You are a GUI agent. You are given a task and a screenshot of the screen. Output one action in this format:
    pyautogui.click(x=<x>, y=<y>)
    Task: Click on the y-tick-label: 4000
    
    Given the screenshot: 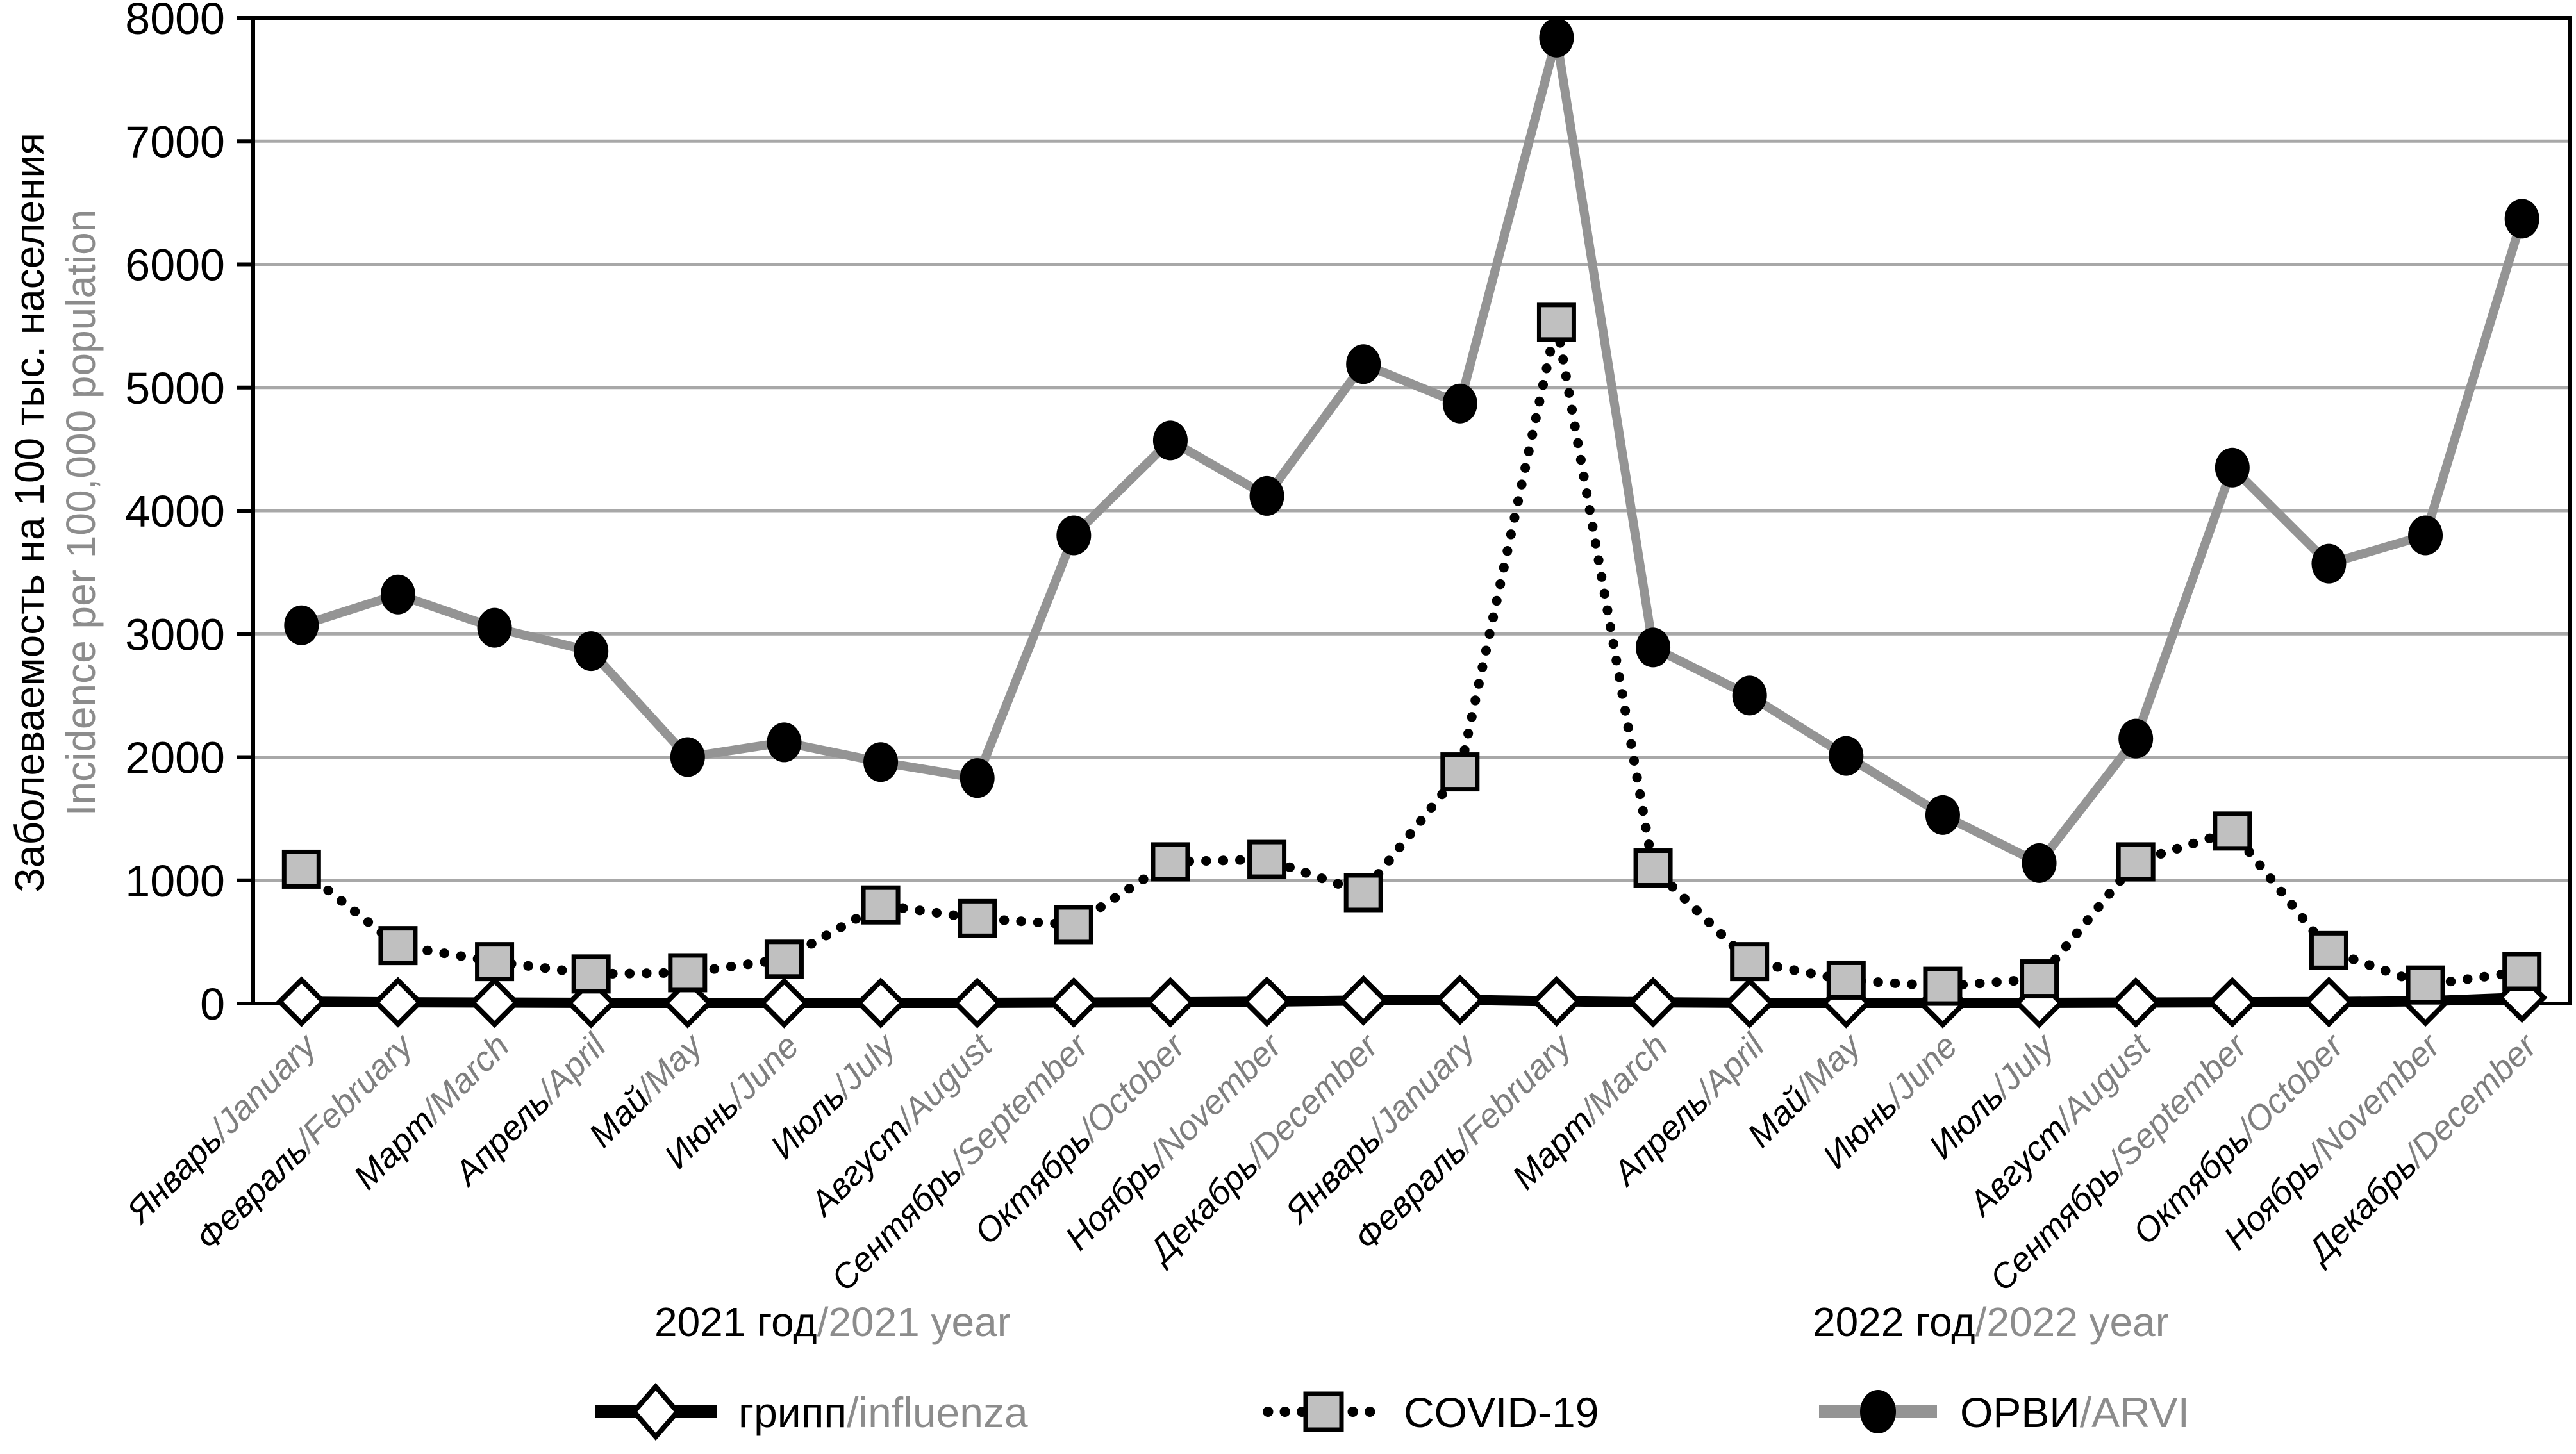 What is the action you would take?
    pyautogui.click(x=175, y=511)
    